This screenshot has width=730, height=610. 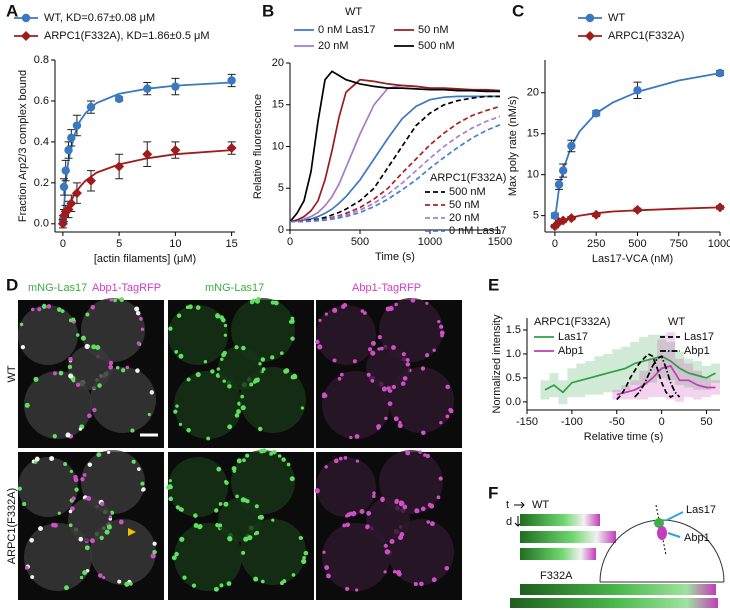 I want to click on y-tick-label: 1.5, so click(x=513, y=330).